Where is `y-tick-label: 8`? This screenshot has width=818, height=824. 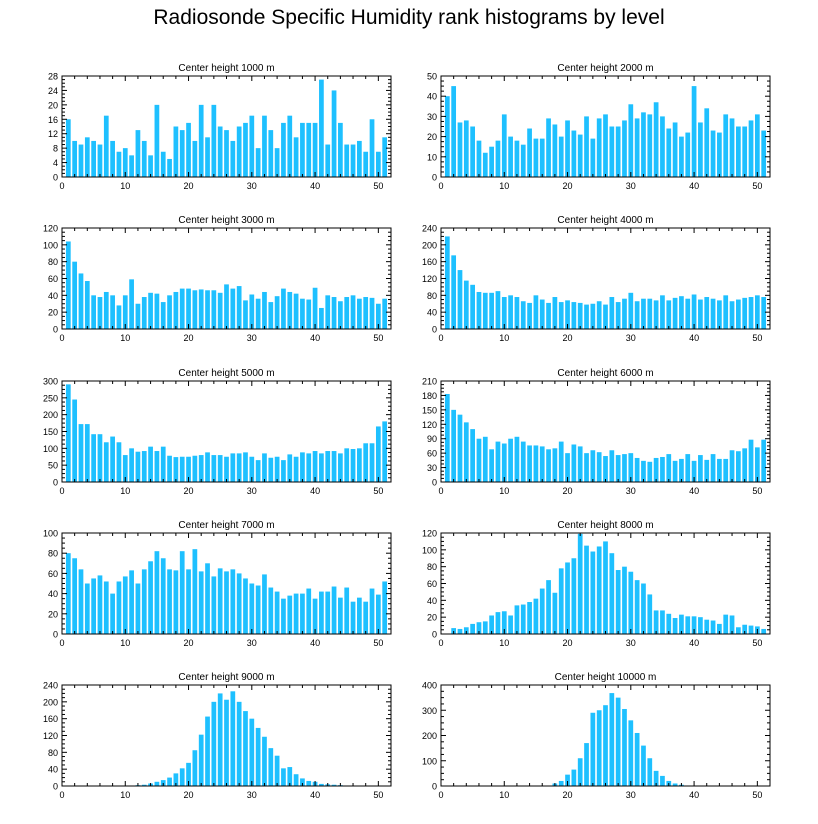 y-tick-label: 8 is located at coordinates (55, 149).